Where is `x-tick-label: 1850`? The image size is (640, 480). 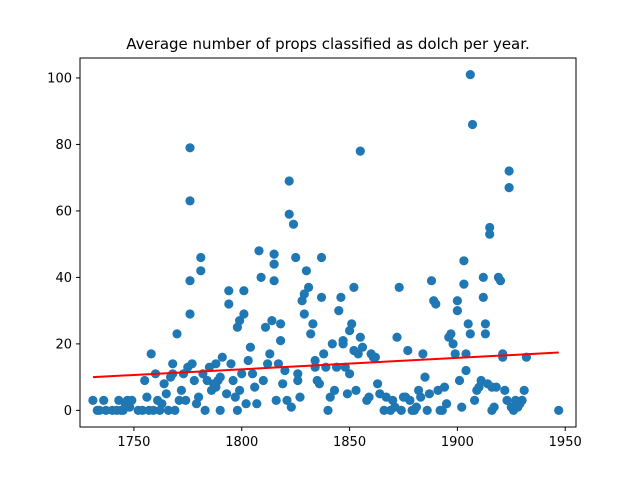
x-tick-label: 1850 is located at coordinates (349, 442).